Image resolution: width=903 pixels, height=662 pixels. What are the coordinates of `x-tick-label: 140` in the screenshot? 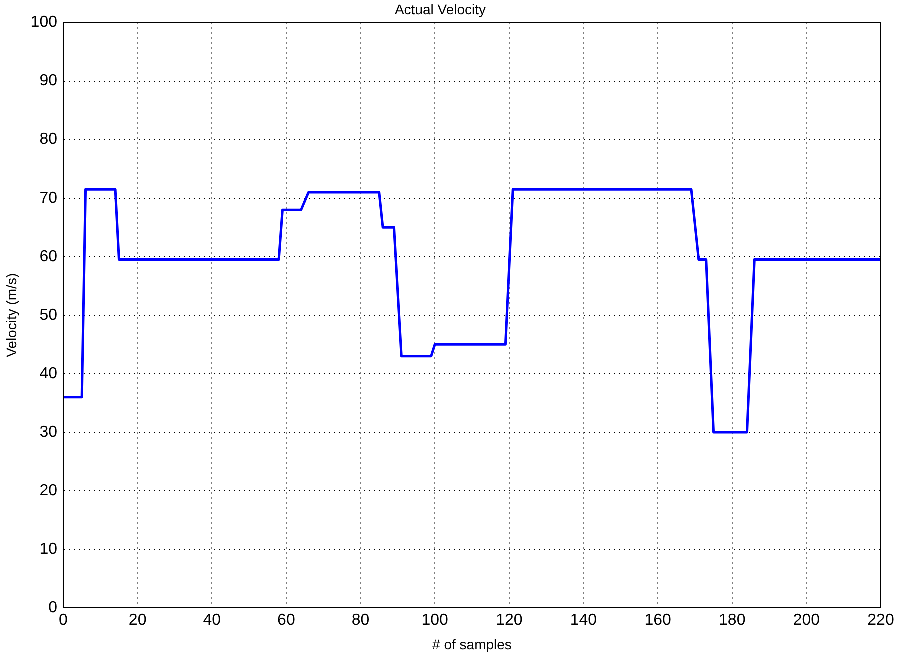 It's located at (584, 621).